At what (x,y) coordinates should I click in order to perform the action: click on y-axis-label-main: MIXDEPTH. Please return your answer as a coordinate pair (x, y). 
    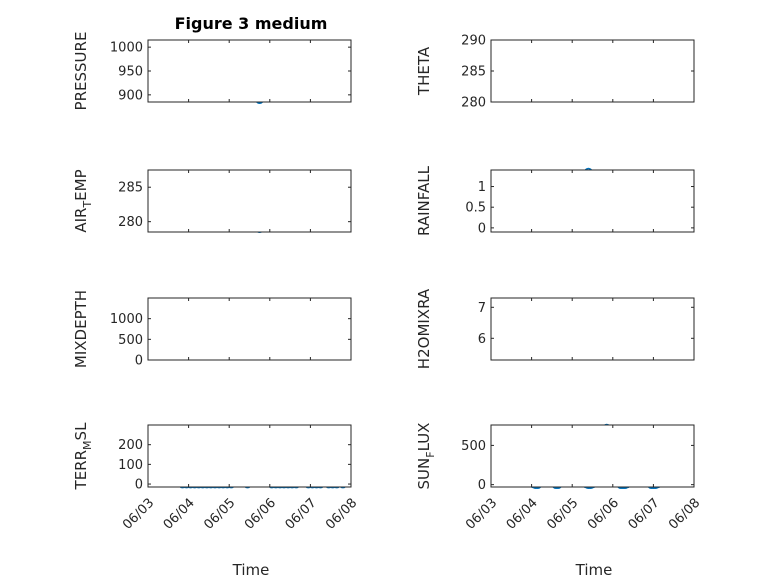
    Looking at the image, I should click on (81, 329).